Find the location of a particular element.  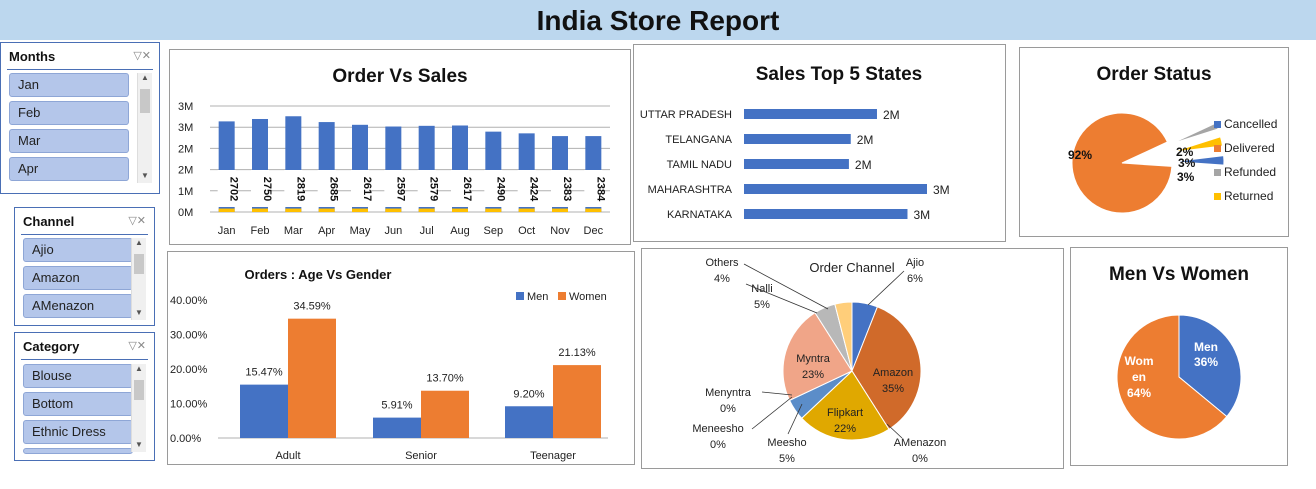

category-label: UTTAR PRADESH is located at coordinates (686, 115).